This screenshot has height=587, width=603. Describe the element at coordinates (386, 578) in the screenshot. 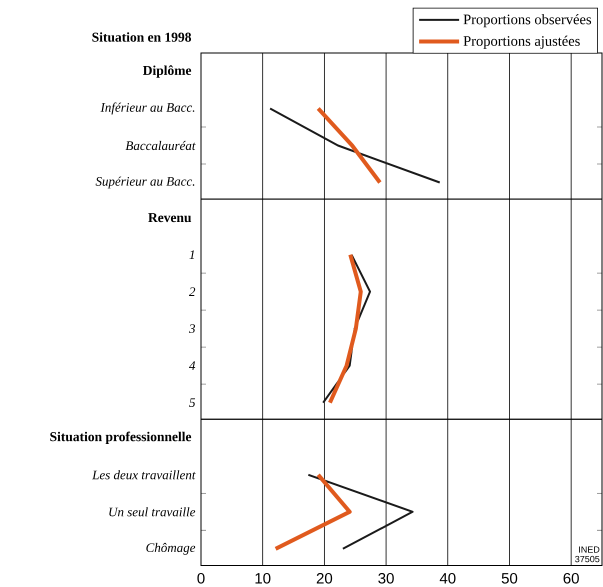

I see `x-tick-label: 30` at that location.